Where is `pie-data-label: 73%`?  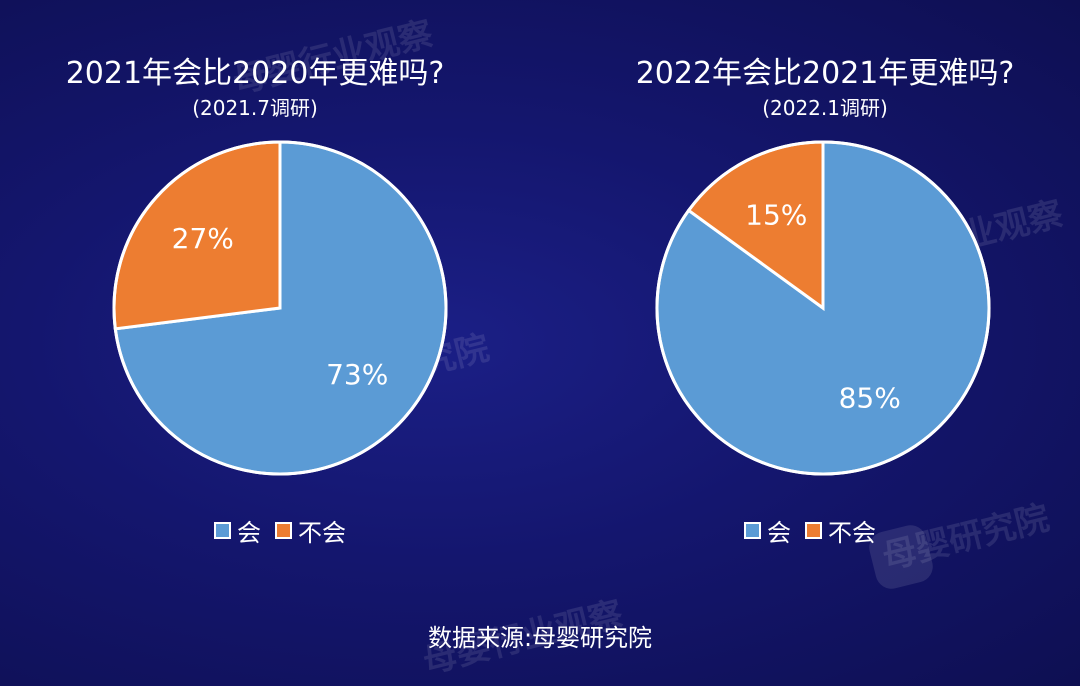 pie-data-label: 73% is located at coordinates (357, 374).